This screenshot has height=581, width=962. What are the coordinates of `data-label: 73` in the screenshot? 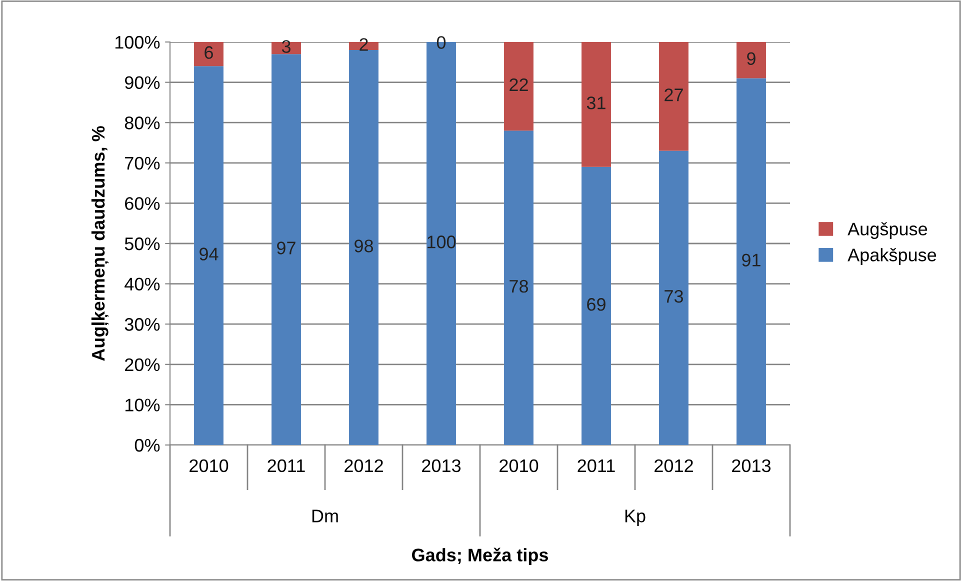 It's located at (673, 296).